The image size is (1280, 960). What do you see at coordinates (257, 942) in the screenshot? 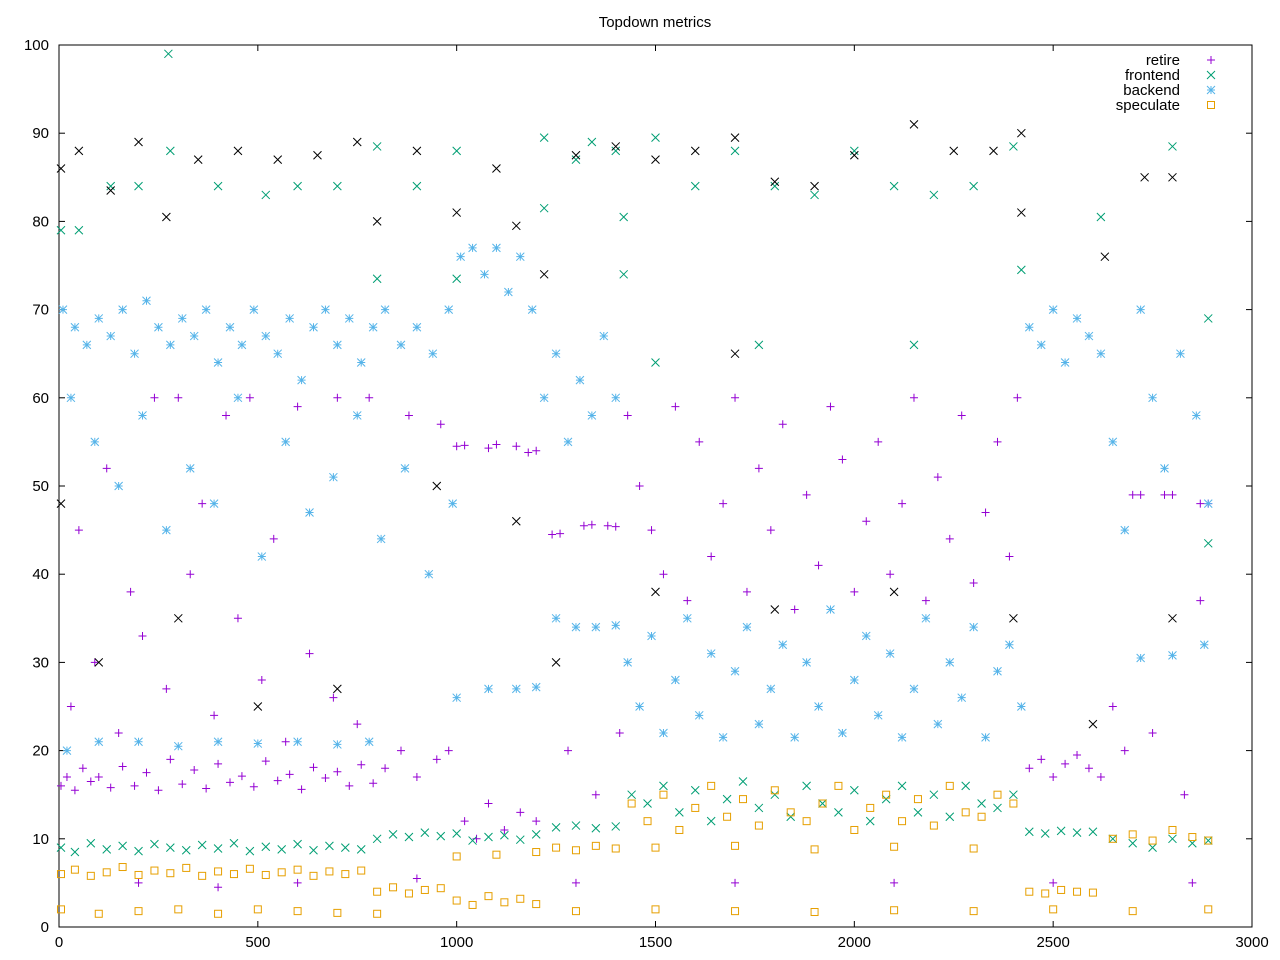
I see `x-tick-label: 500` at bounding box center [257, 942].